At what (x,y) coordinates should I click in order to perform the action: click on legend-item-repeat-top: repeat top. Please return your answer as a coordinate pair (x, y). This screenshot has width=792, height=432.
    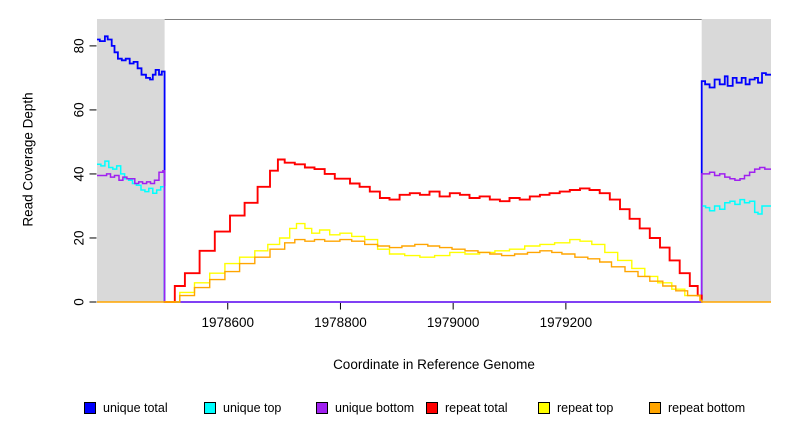
    Looking at the image, I should click on (575, 408).